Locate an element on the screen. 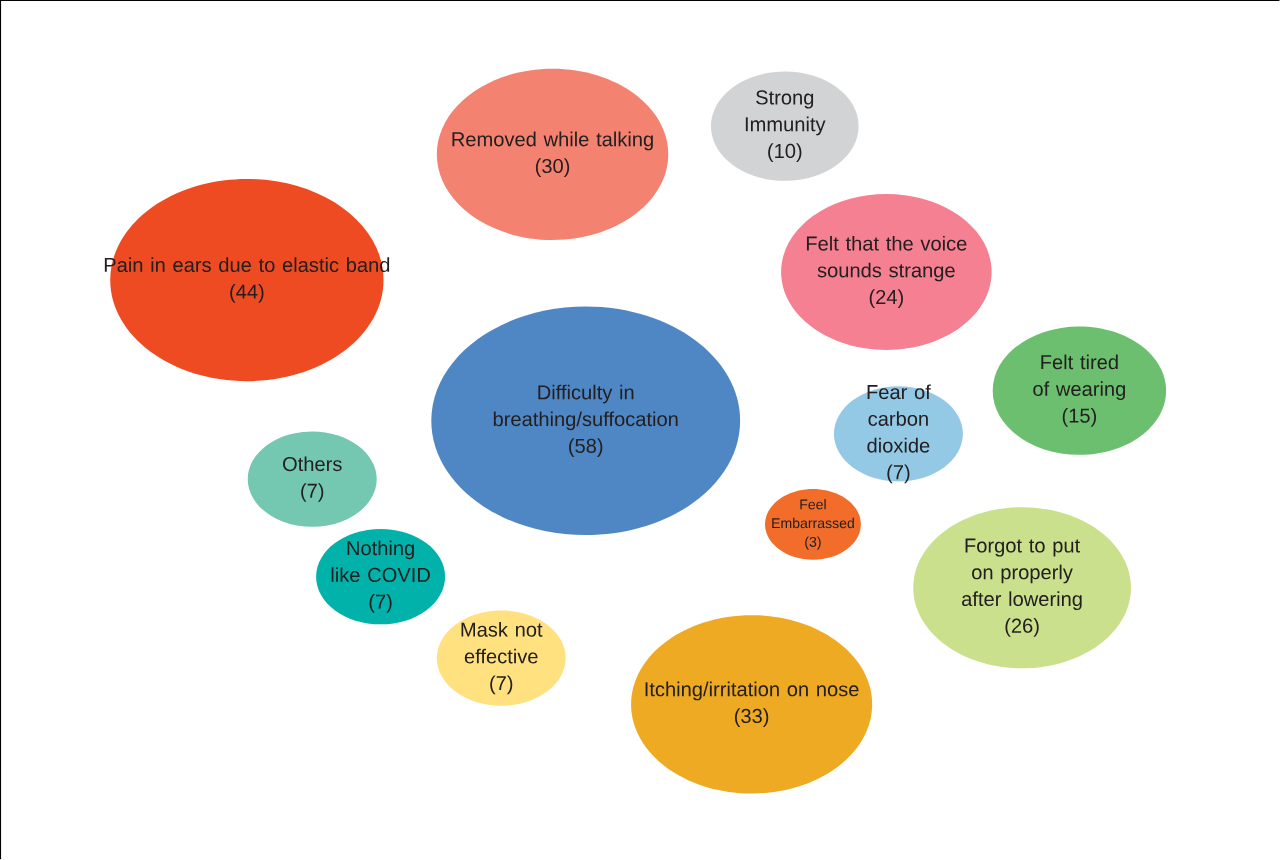 The height and width of the screenshot is (860, 1280). category-label: Itching/irritation on nose is located at coordinates (752, 691).